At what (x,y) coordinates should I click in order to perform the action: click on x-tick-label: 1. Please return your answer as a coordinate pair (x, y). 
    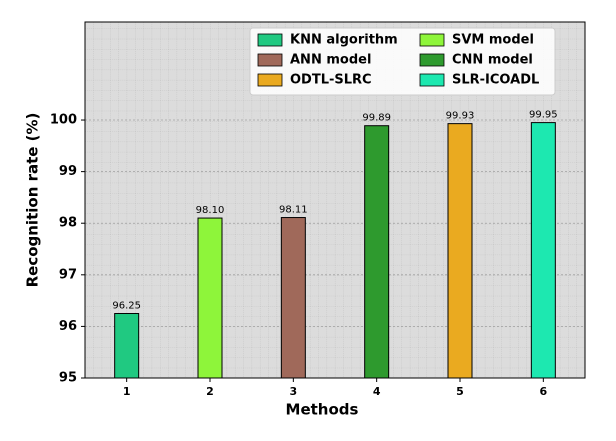
    Looking at the image, I should click on (127, 391).